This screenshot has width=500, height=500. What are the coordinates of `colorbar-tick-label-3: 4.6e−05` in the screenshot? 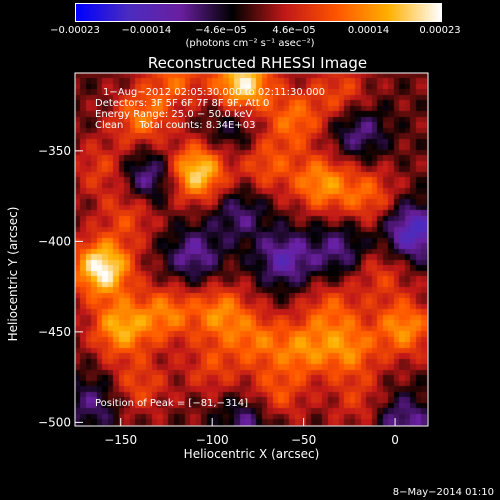 It's located at (293, 30).